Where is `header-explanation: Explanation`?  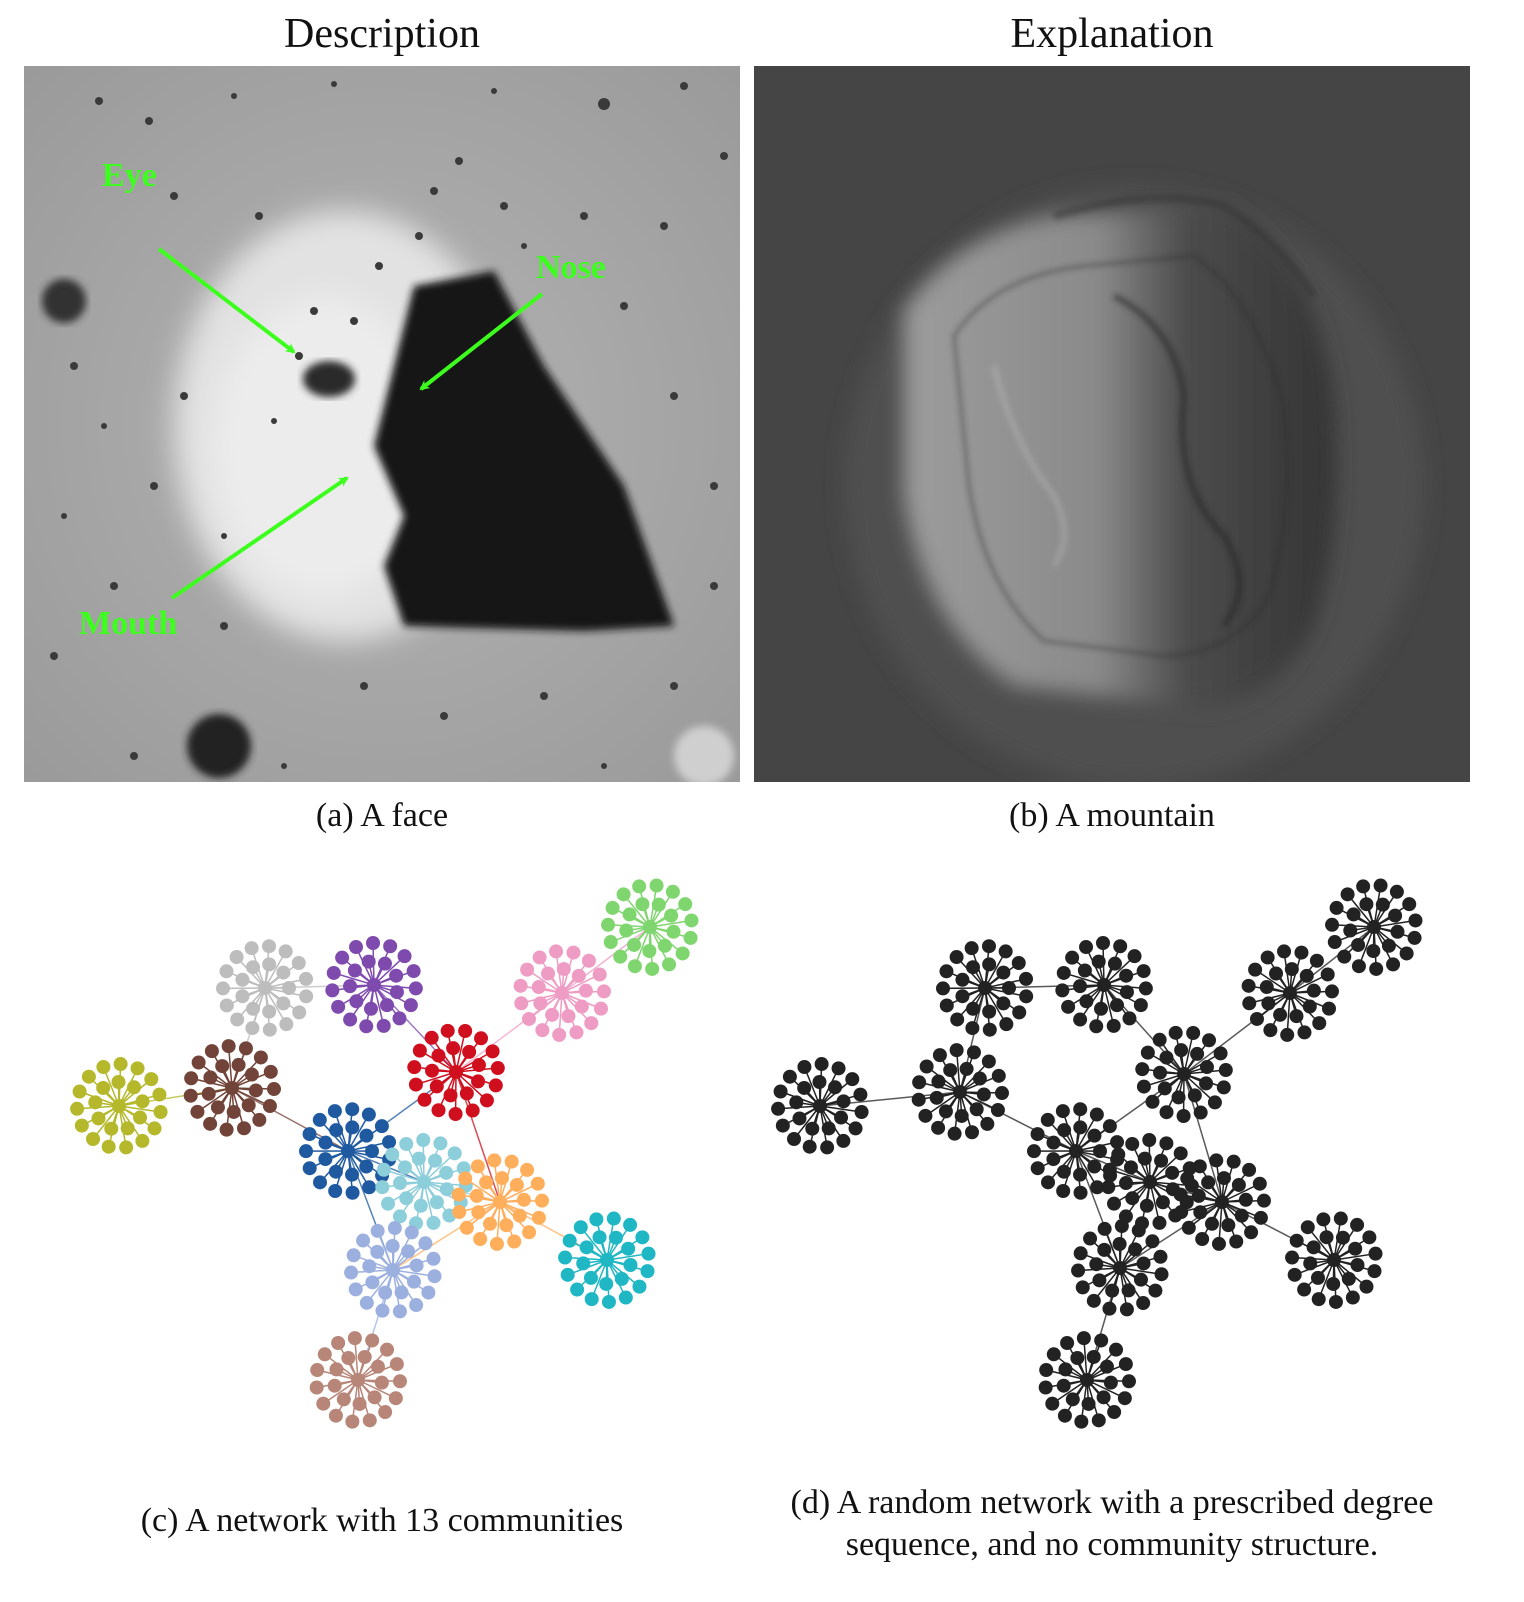
header-explanation: Explanation is located at coordinates (1112, 34).